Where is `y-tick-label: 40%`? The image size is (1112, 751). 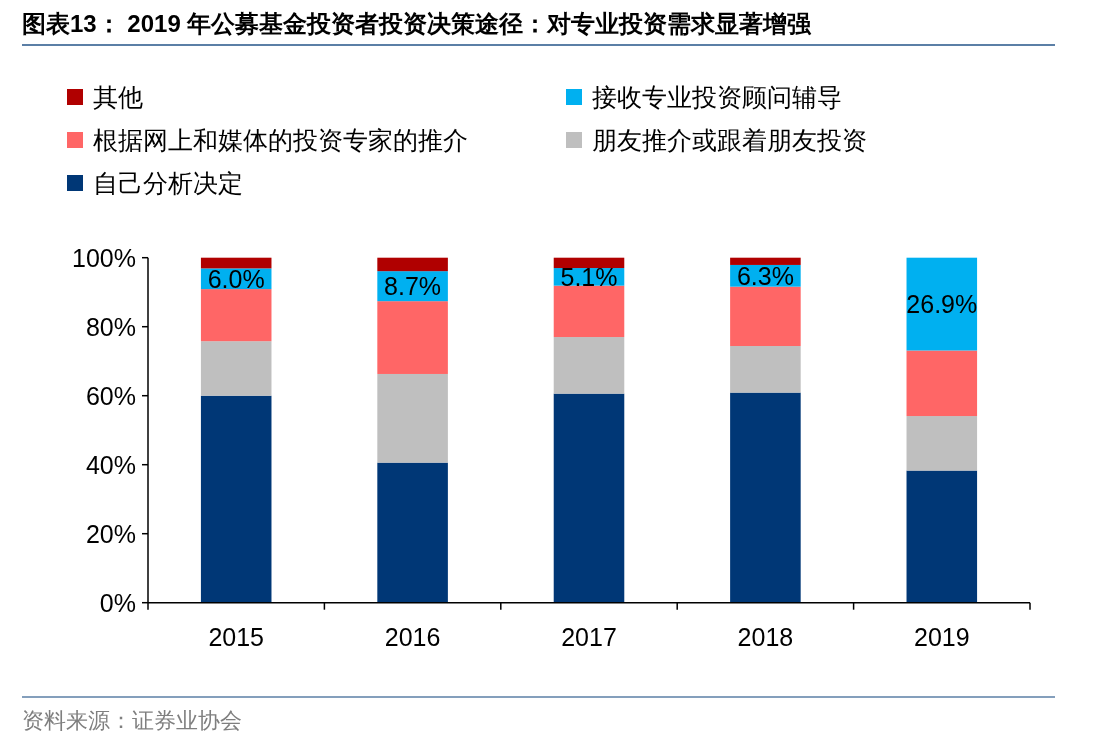
y-tick-label: 40% is located at coordinates (110, 464).